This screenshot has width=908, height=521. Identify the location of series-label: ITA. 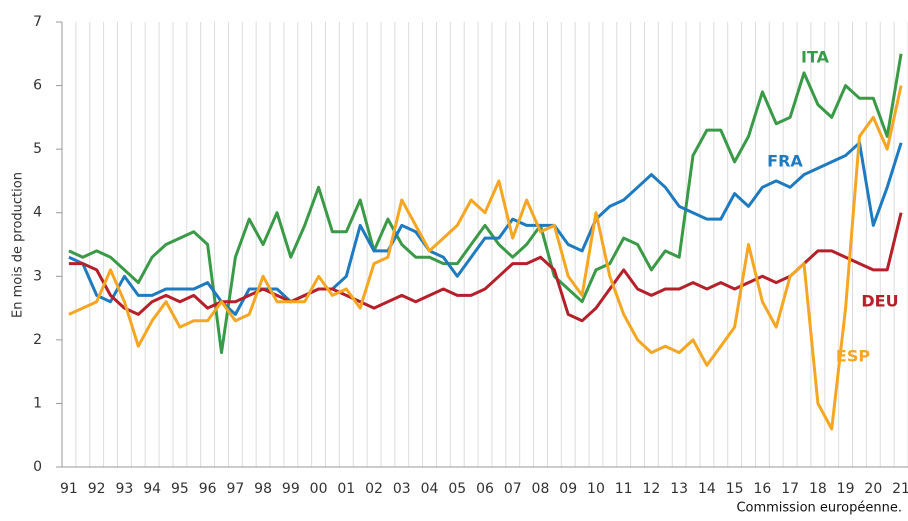
(815, 57).